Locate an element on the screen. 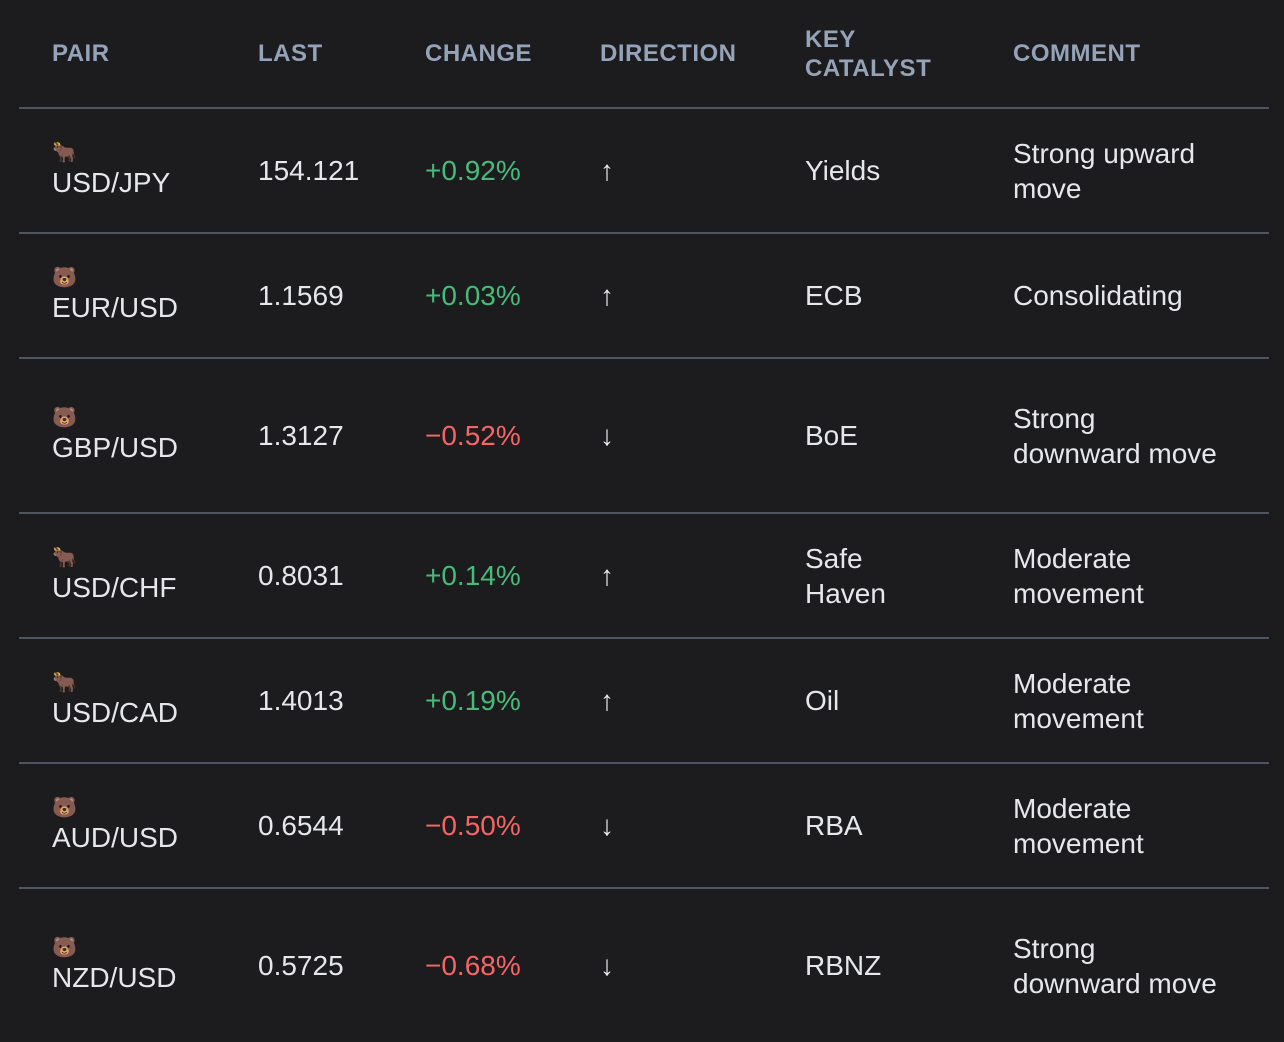 The image size is (1284, 1042). comment-label: Strong upward move is located at coordinates (1104, 170).